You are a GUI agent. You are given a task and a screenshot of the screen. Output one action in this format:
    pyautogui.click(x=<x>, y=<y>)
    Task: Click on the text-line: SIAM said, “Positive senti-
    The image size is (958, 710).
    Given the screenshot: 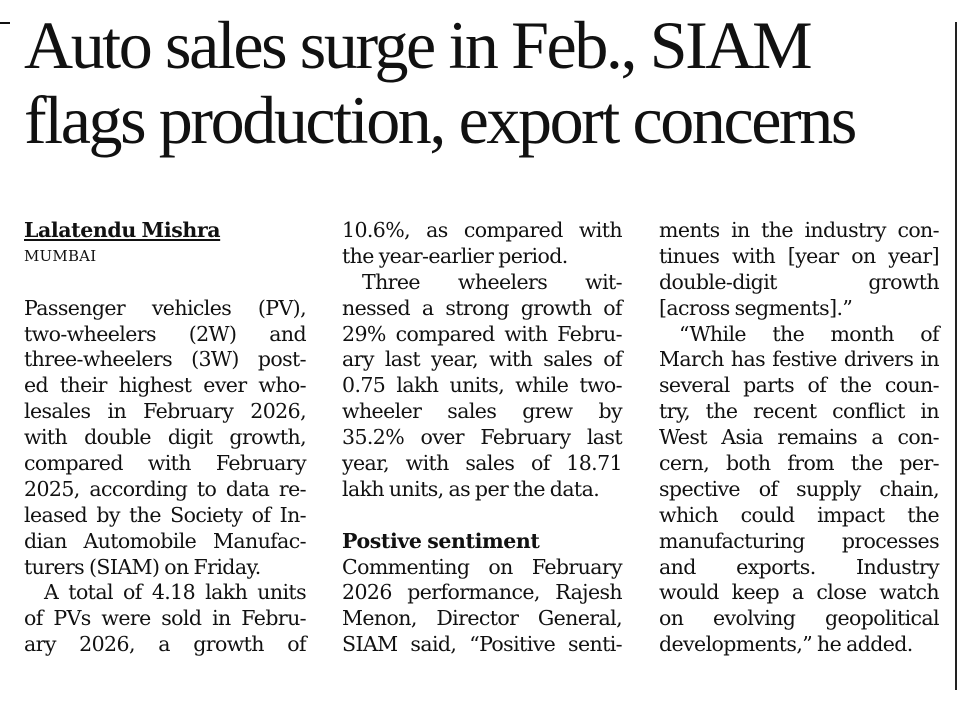 What is the action you would take?
    pyautogui.click(x=482, y=644)
    